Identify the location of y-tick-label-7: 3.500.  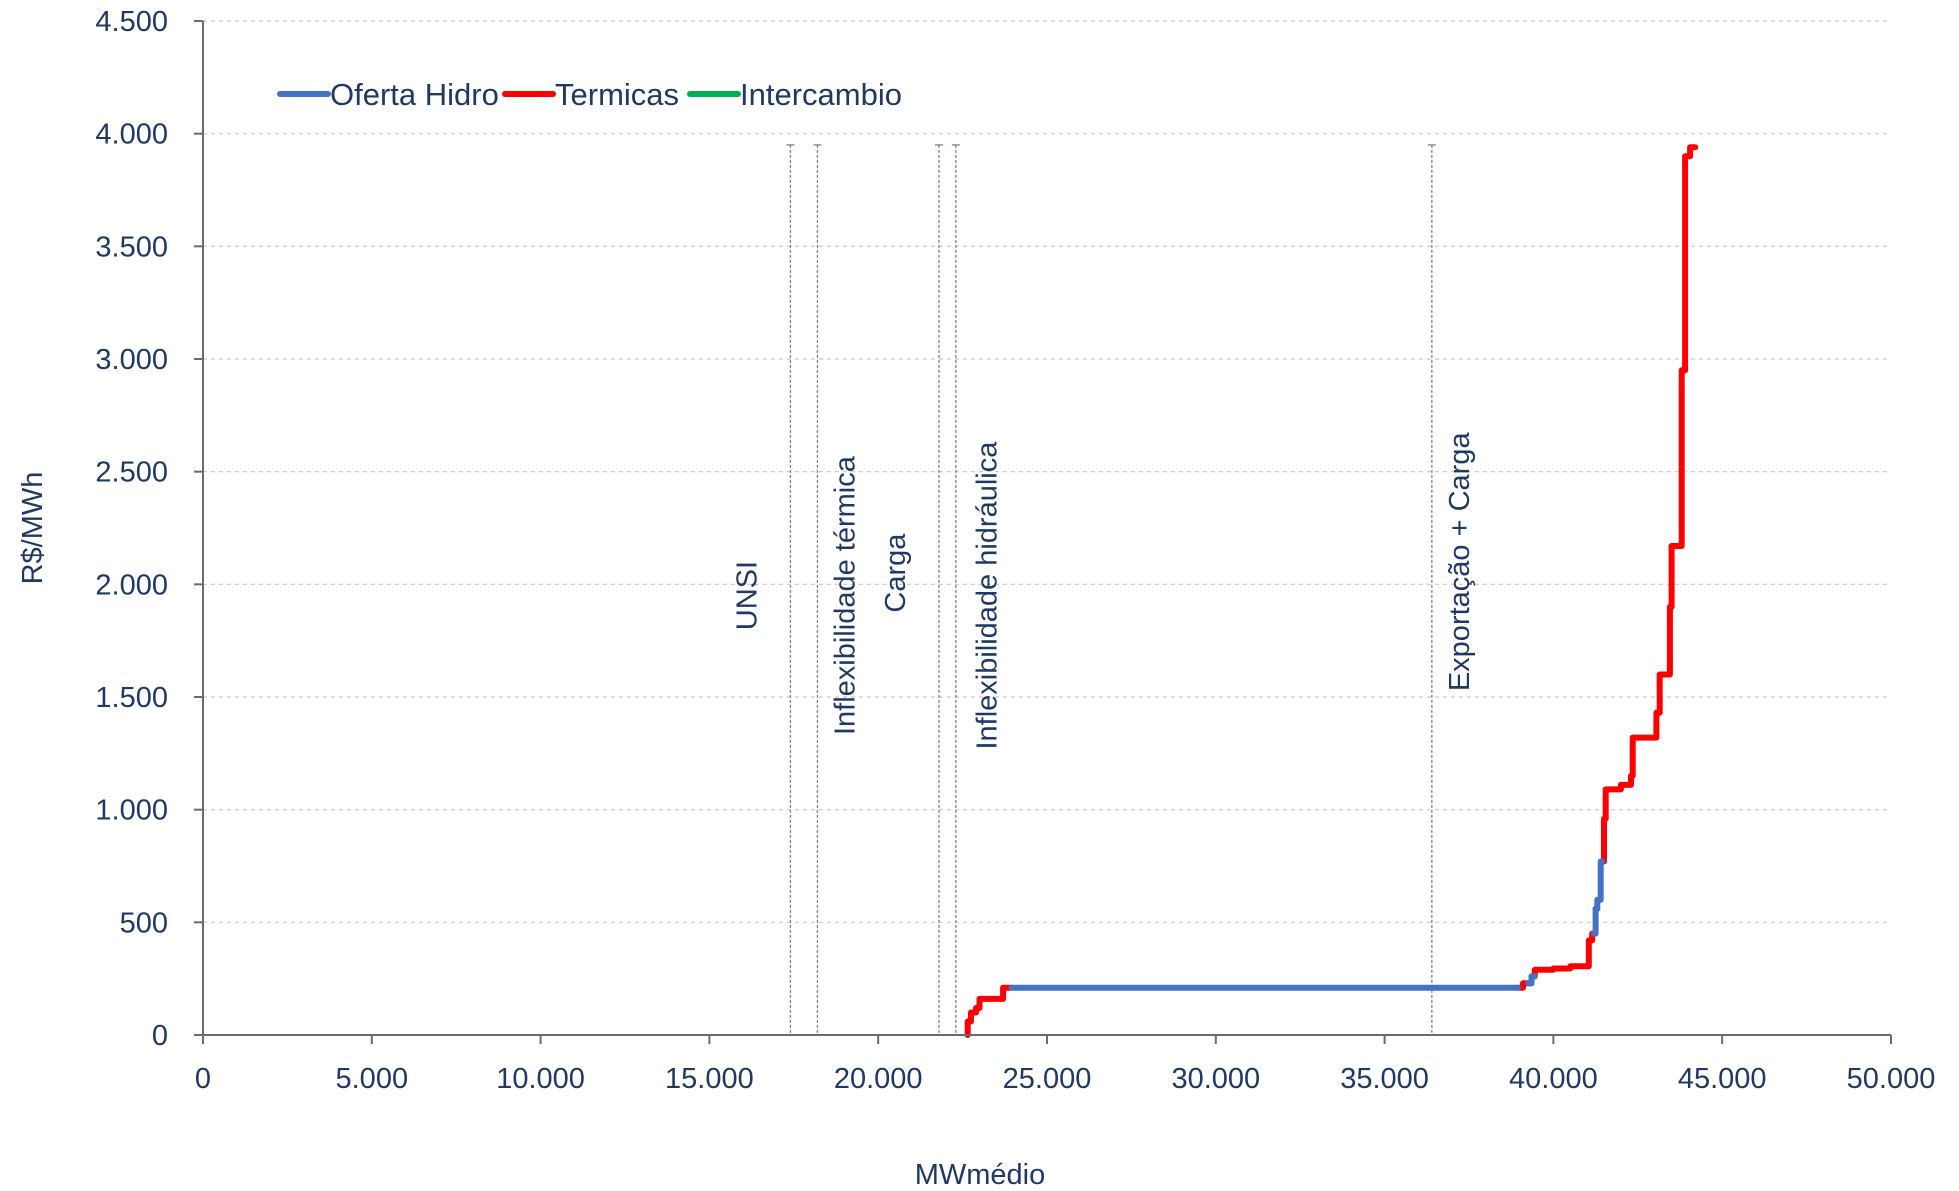
(131, 247).